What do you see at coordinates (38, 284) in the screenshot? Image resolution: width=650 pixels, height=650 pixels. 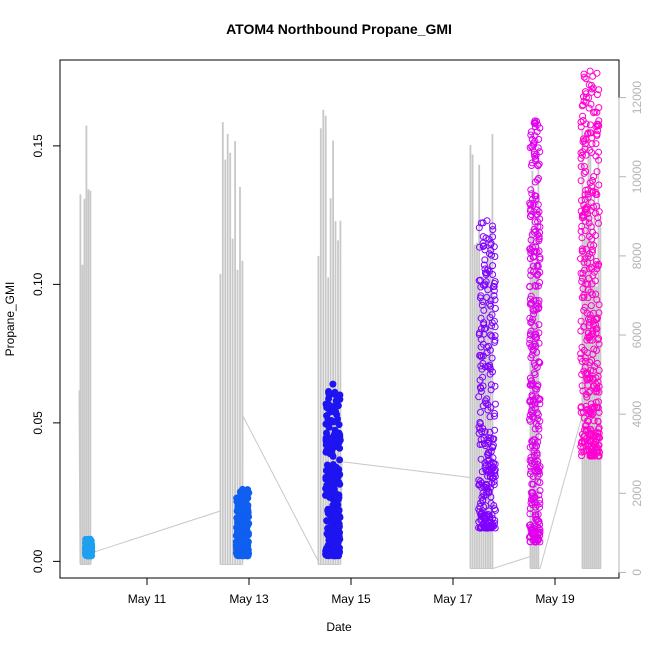 I see `y-tick-label: 0.10` at bounding box center [38, 284].